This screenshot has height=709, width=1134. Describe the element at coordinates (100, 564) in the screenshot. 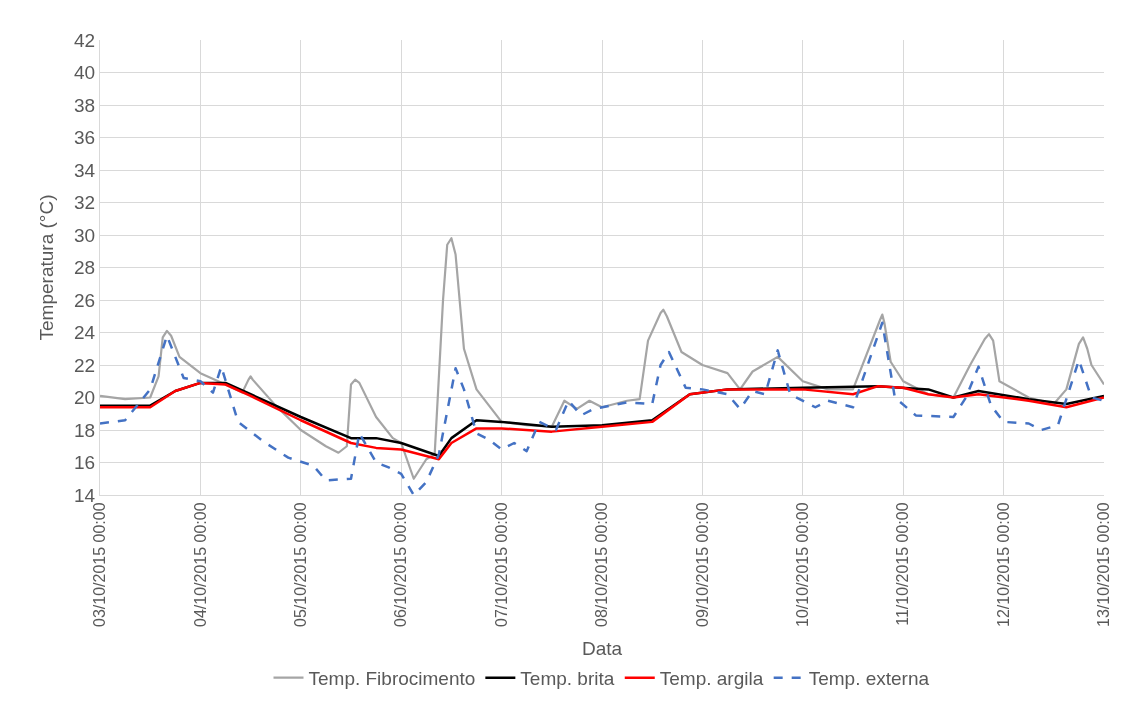

I see `x-tick-label: 03/10/2015 00:00` at that location.